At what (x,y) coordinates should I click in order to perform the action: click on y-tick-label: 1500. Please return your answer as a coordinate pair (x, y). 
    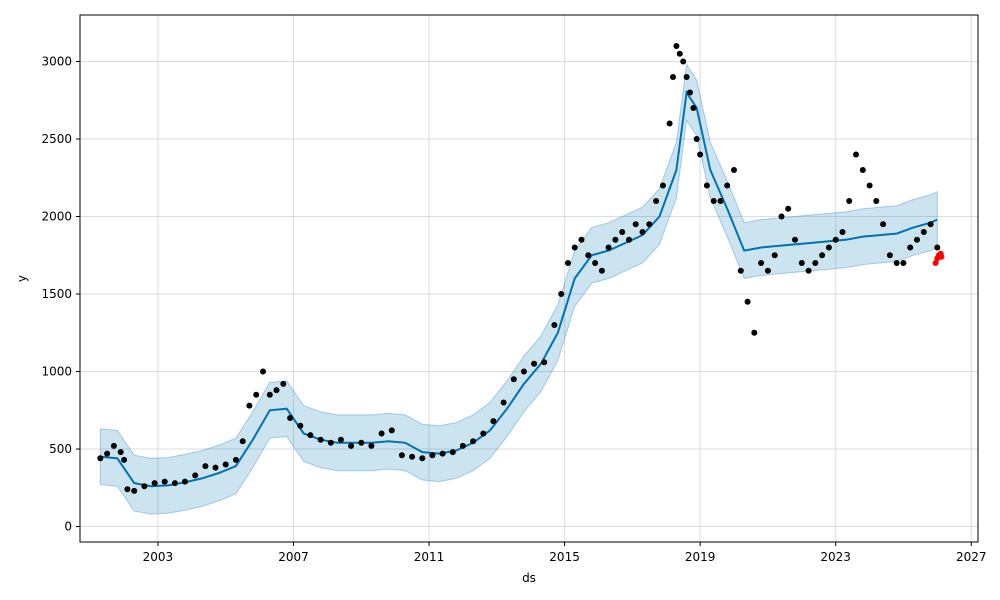
    Looking at the image, I should click on (56, 294).